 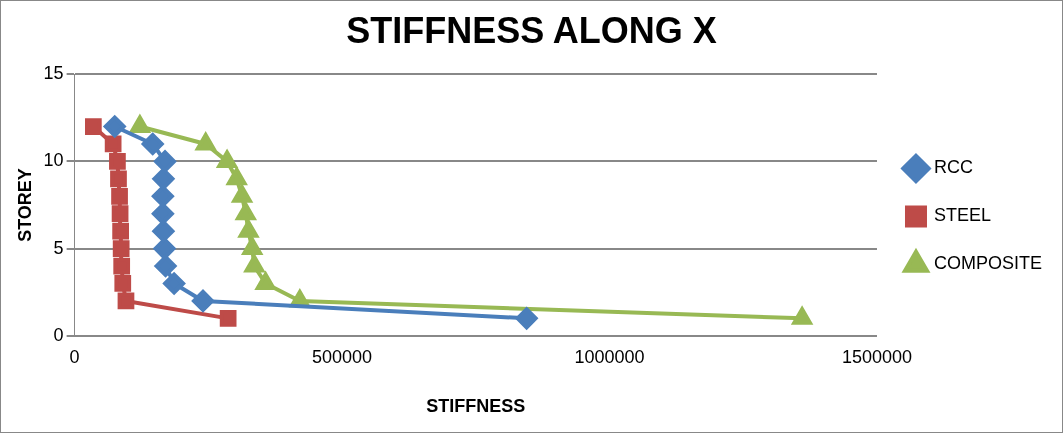 What do you see at coordinates (531, 30) in the screenshot?
I see `chart-title: STIFFNESS ALONG X` at bounding box center [531, 30].